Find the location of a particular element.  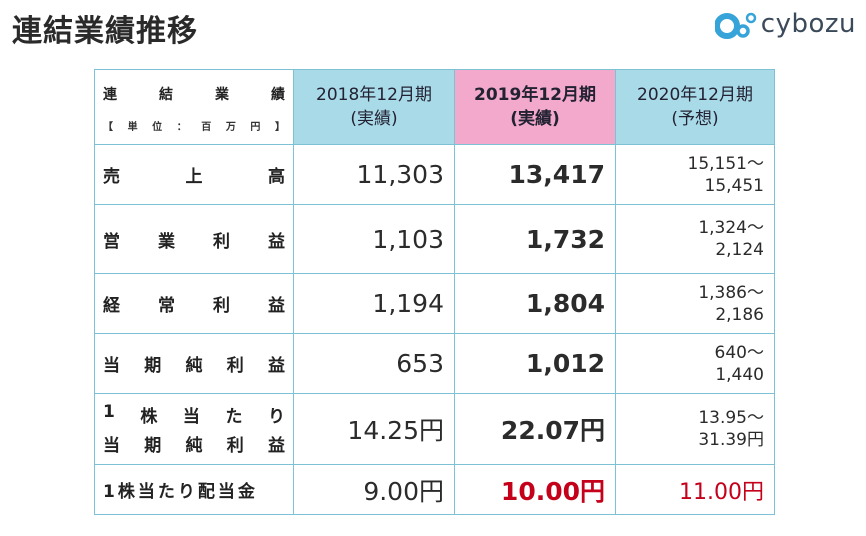

cybozu-logo: cybozu is located at coordinates (785, 24).